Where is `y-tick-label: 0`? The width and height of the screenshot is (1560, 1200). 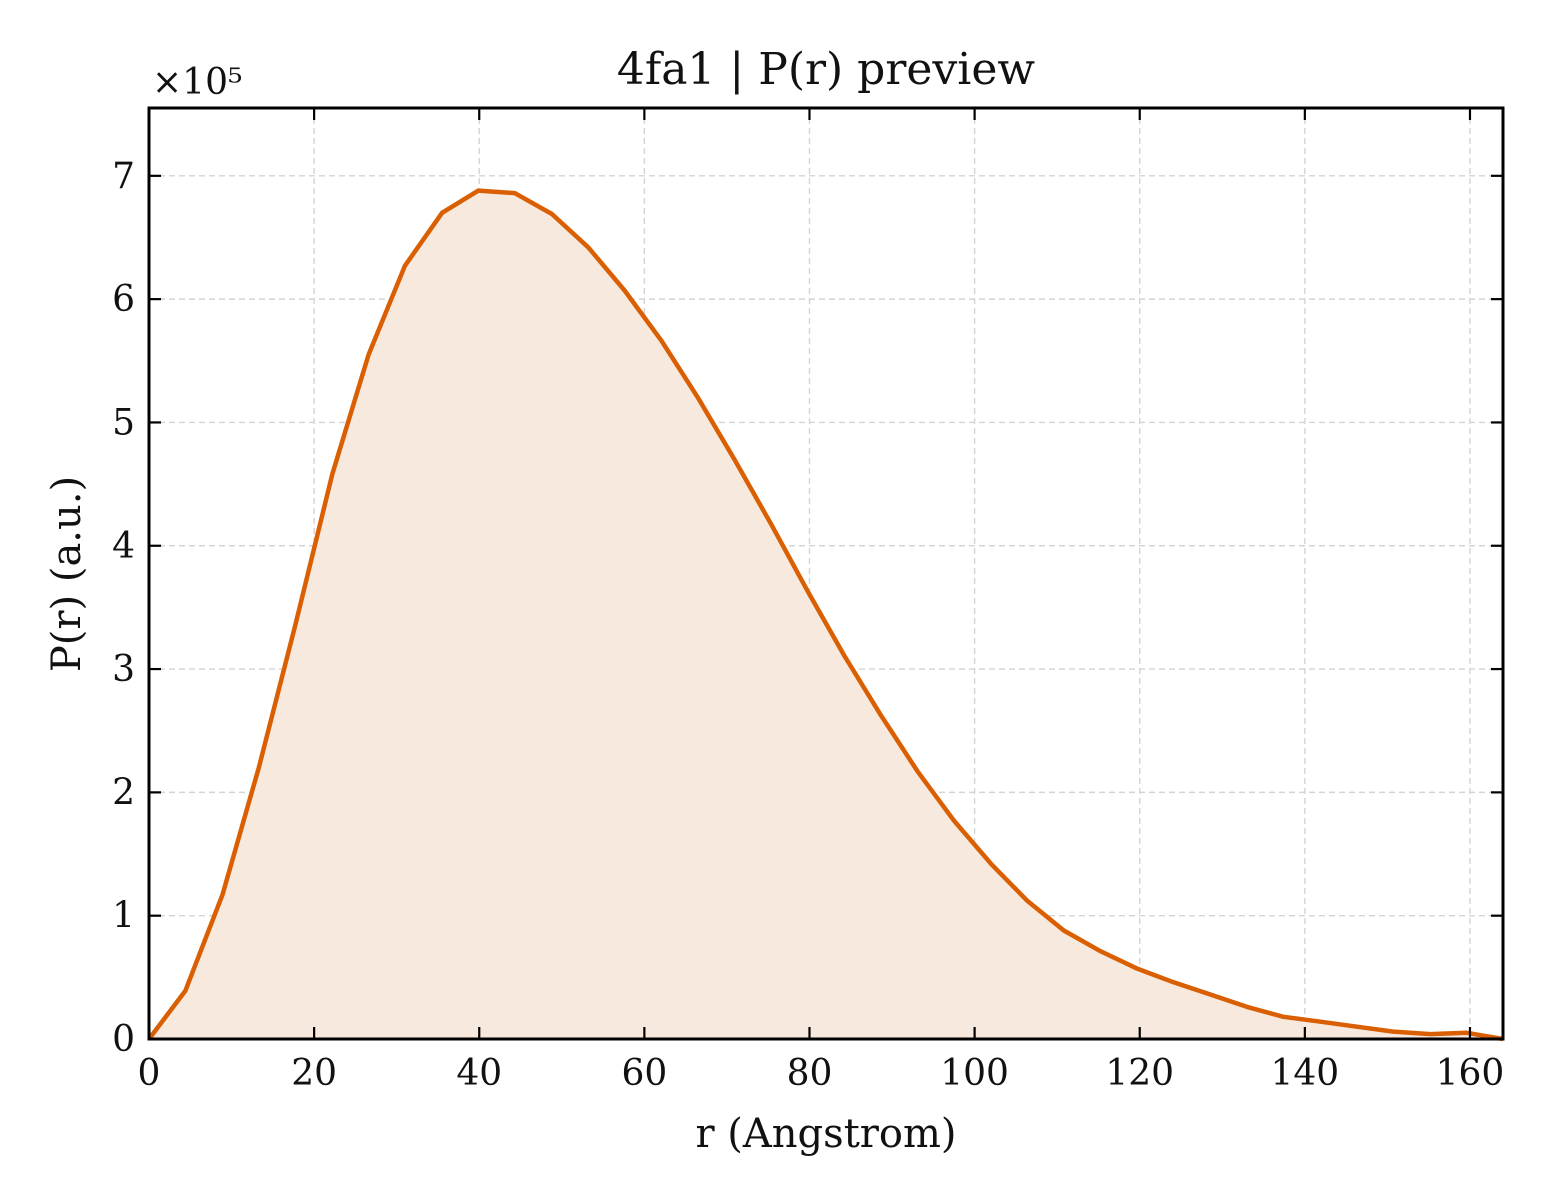
y-tick-label: 0 is located at coordinates (123, 1039).